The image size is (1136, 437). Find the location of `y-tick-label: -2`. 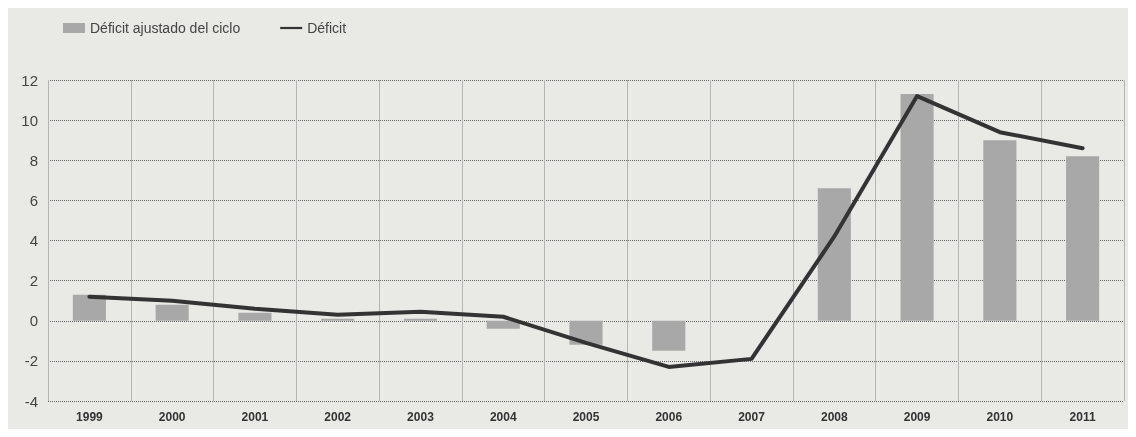

y-tick-label: -2 is located at coordinates (31, 361).